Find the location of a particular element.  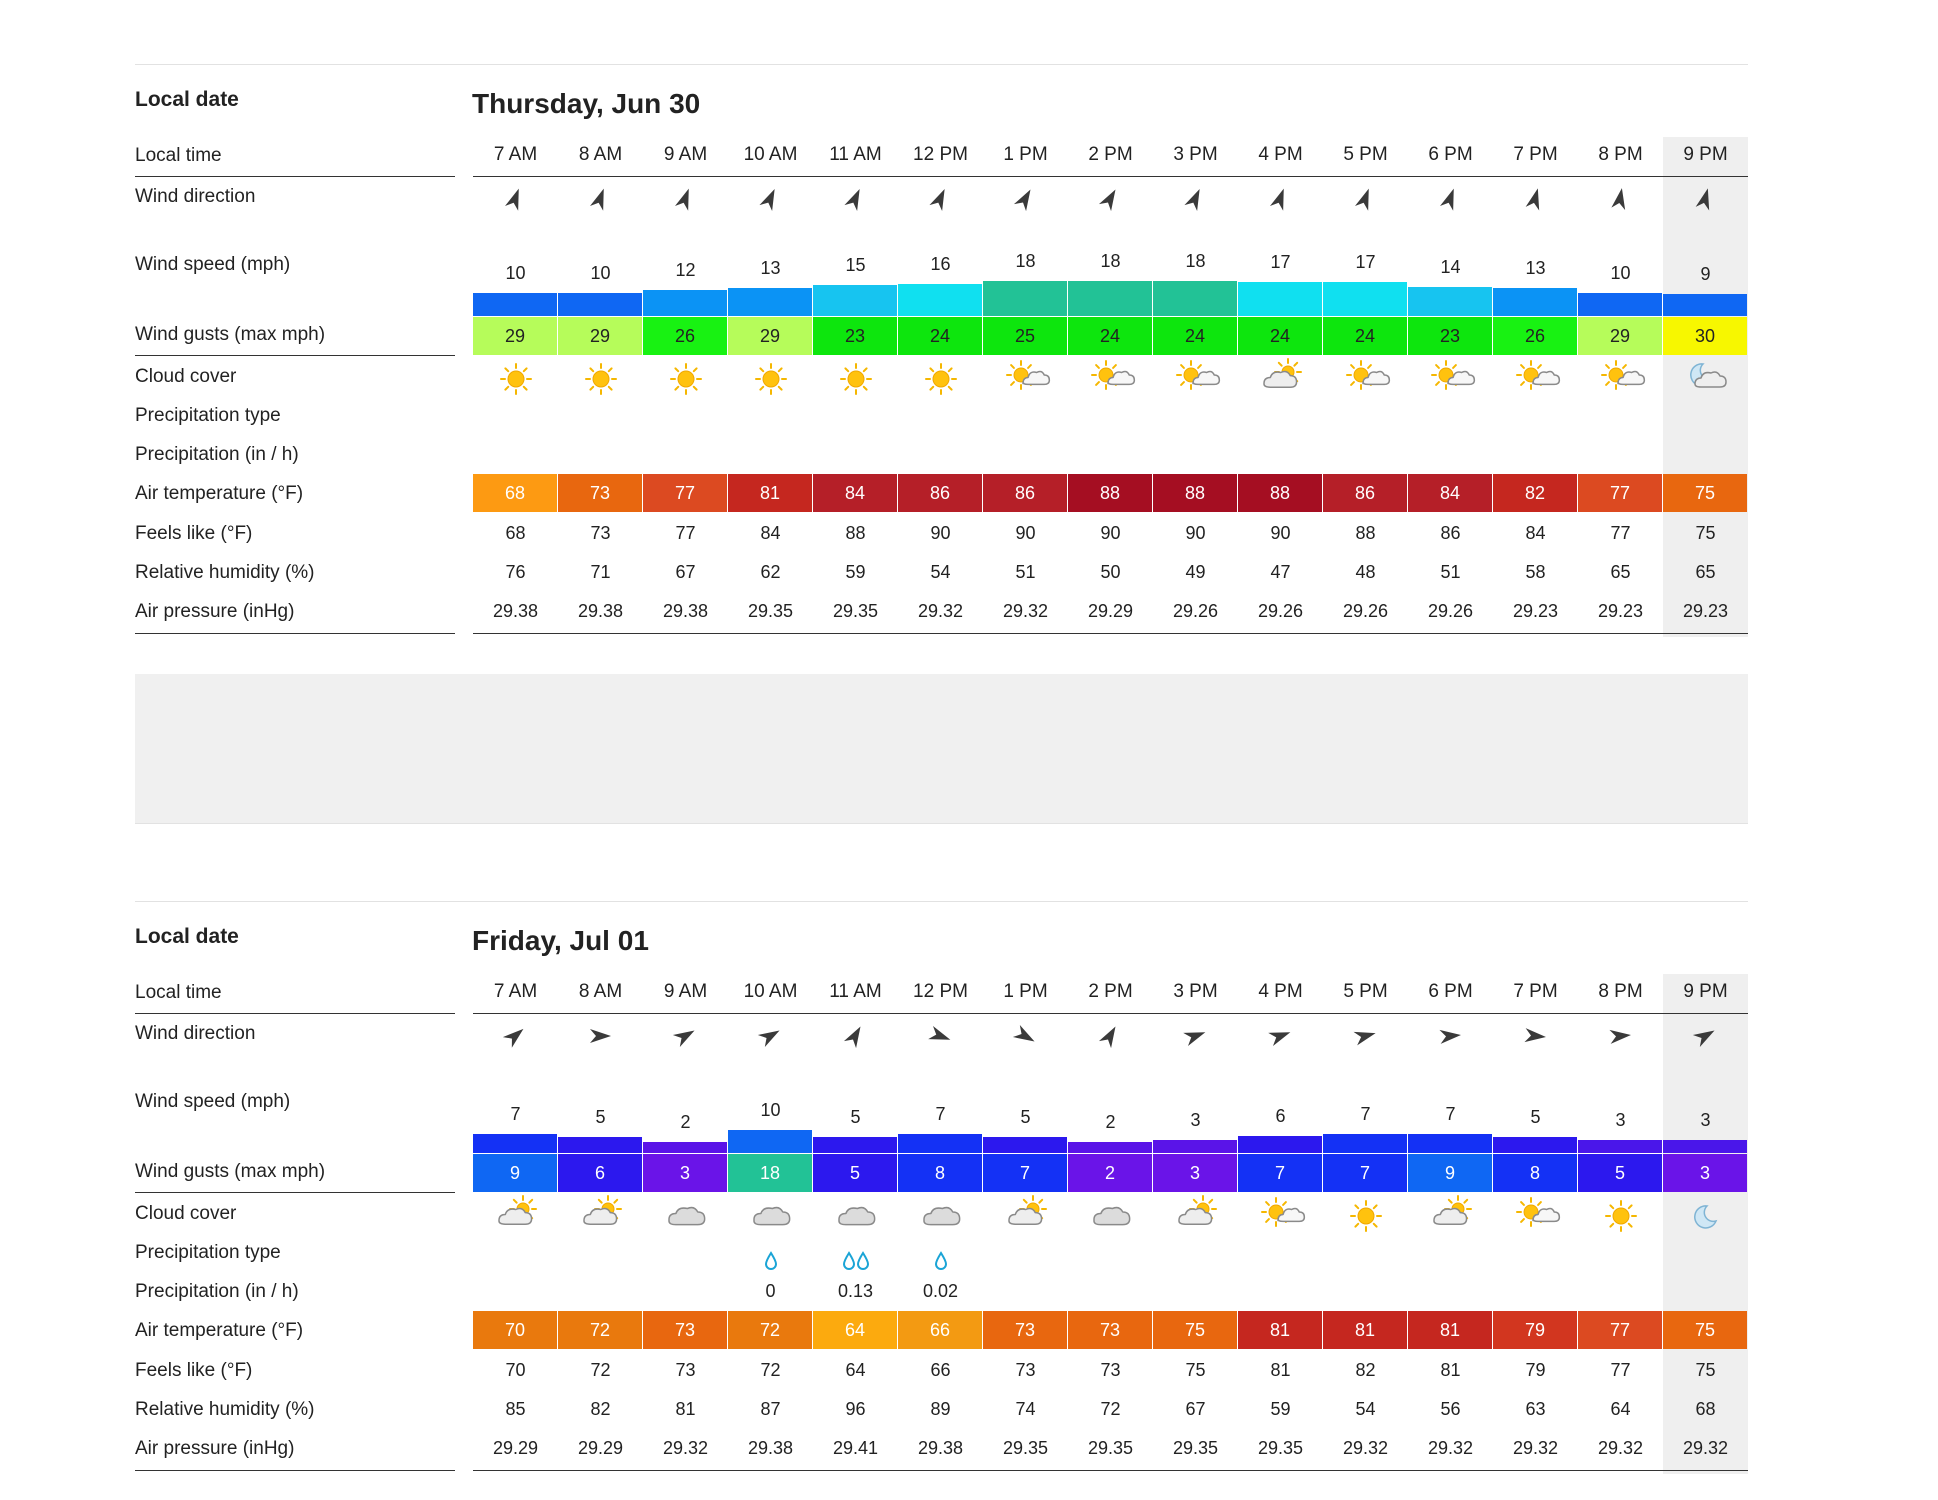

air-temp-cell: 79 is located at coordinates (1535, 1330).